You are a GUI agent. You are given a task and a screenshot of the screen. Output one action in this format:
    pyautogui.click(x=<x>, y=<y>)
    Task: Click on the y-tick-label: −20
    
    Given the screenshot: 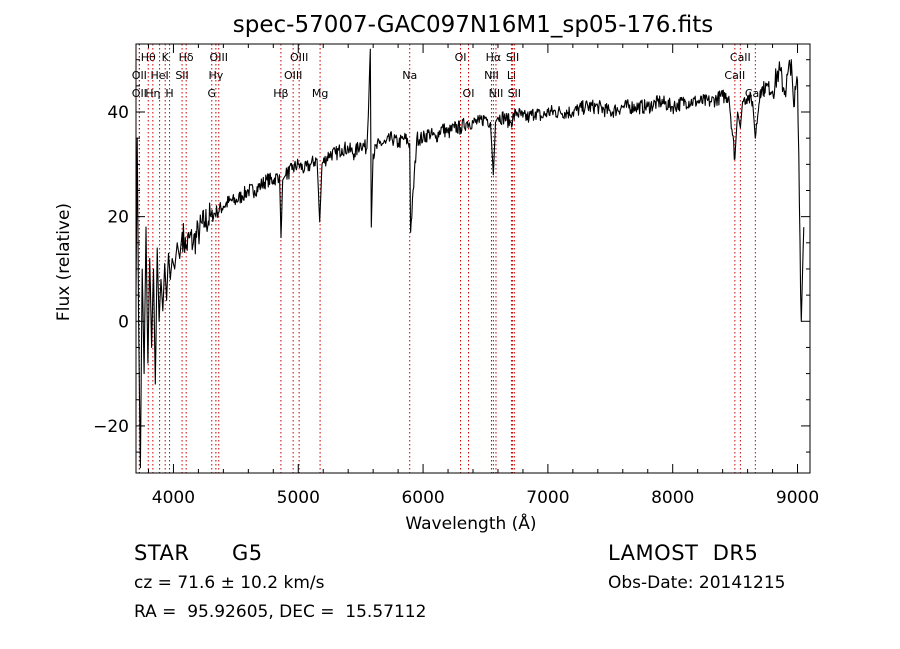 What is the action you would take?
    pyautogui.click(x=111, y=427)
    